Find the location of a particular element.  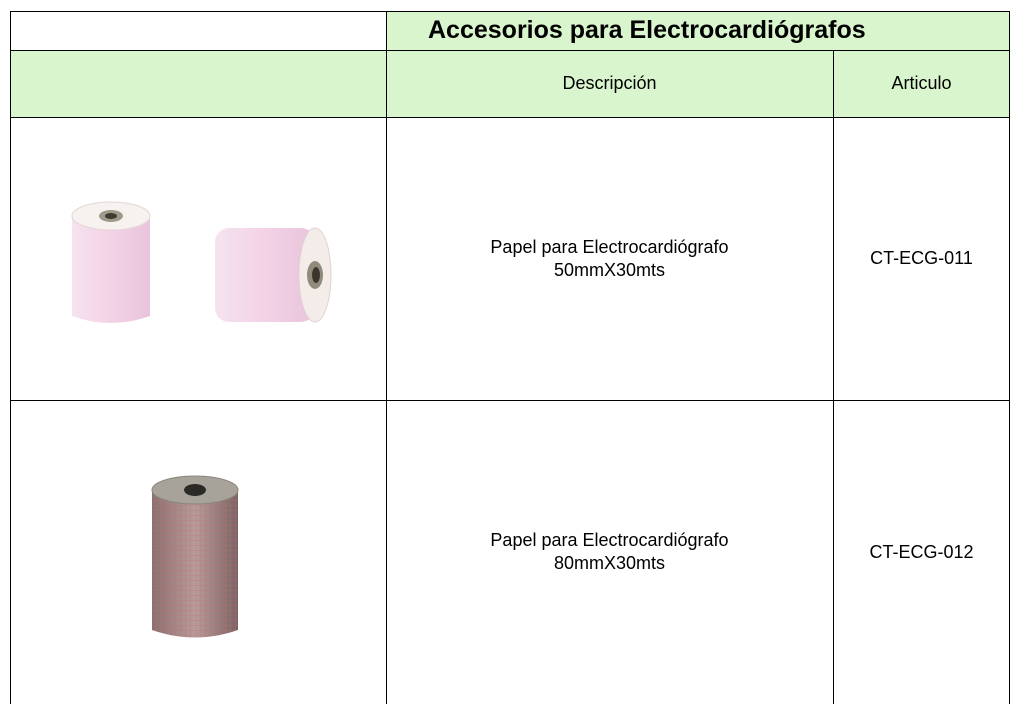

title-text: Accesorios para Electrocardiógrafos is located at coordinates (647, 30).